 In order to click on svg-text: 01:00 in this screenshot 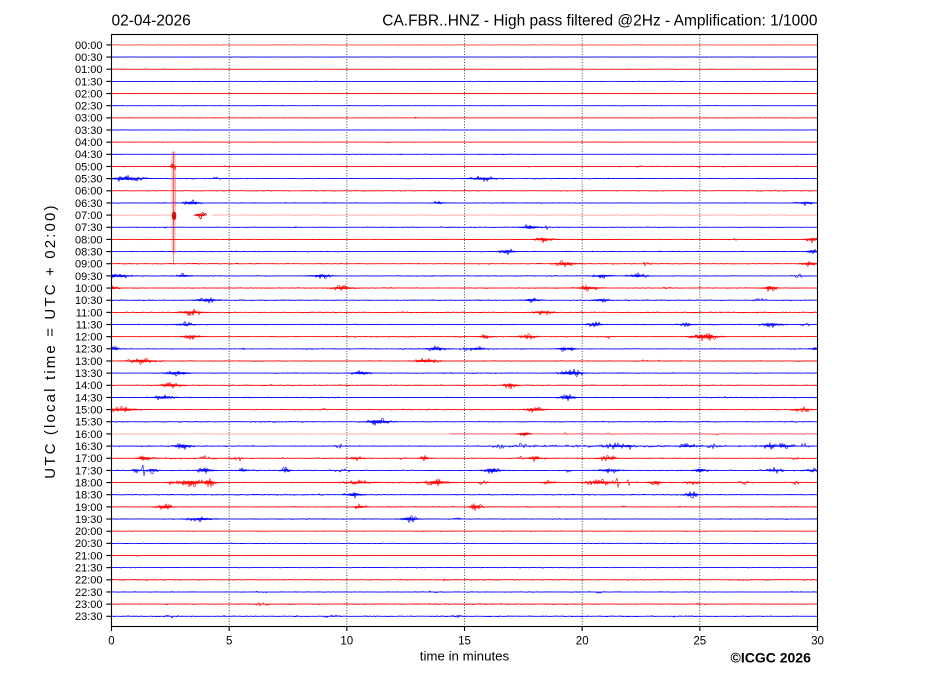, I will do `click(89, 70)`.